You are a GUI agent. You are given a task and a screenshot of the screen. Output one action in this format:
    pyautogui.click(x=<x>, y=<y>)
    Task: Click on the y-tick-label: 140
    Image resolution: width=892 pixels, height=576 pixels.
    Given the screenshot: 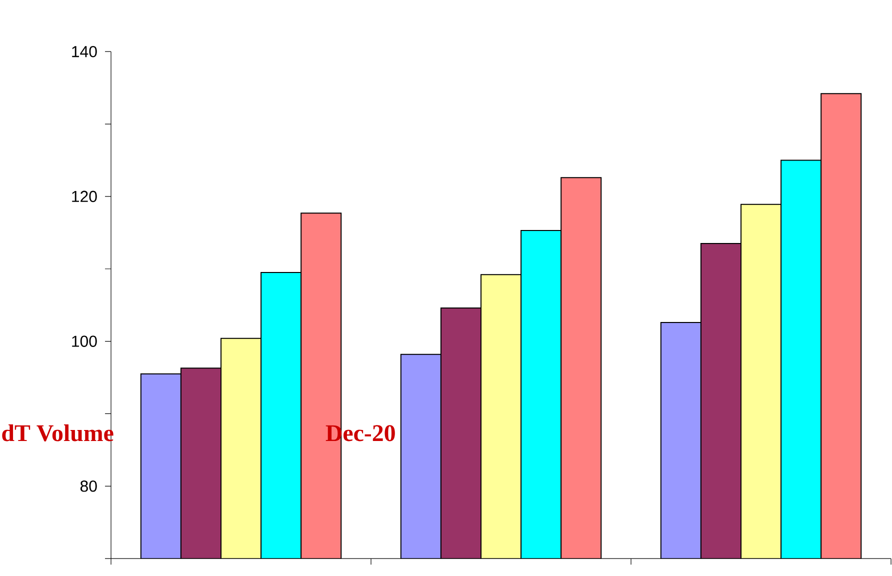 What is the action you would take?
    pyautogui.click(x=84, y=52)
    